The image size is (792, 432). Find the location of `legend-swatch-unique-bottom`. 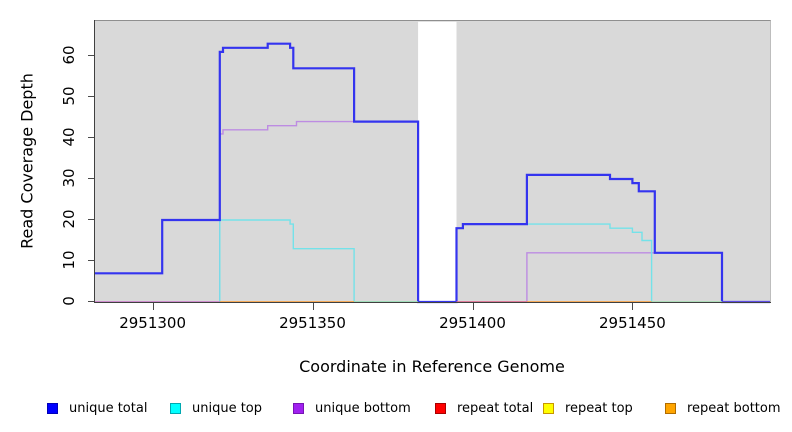

legend-swatch-unique-bottom is located at coordinates (298, 408).